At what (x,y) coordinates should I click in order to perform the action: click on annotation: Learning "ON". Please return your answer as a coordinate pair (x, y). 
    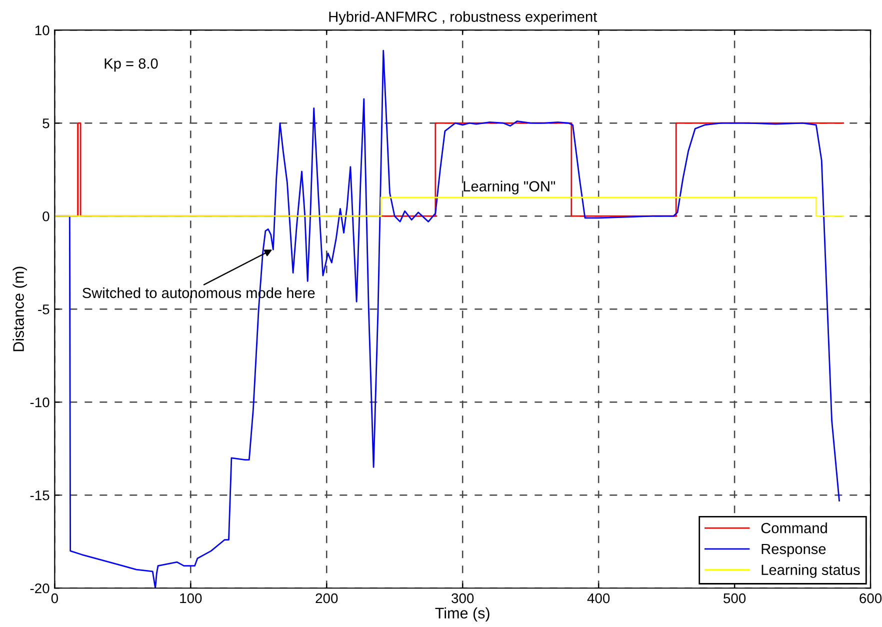
    Looking at the image, I should click on (510, 187).